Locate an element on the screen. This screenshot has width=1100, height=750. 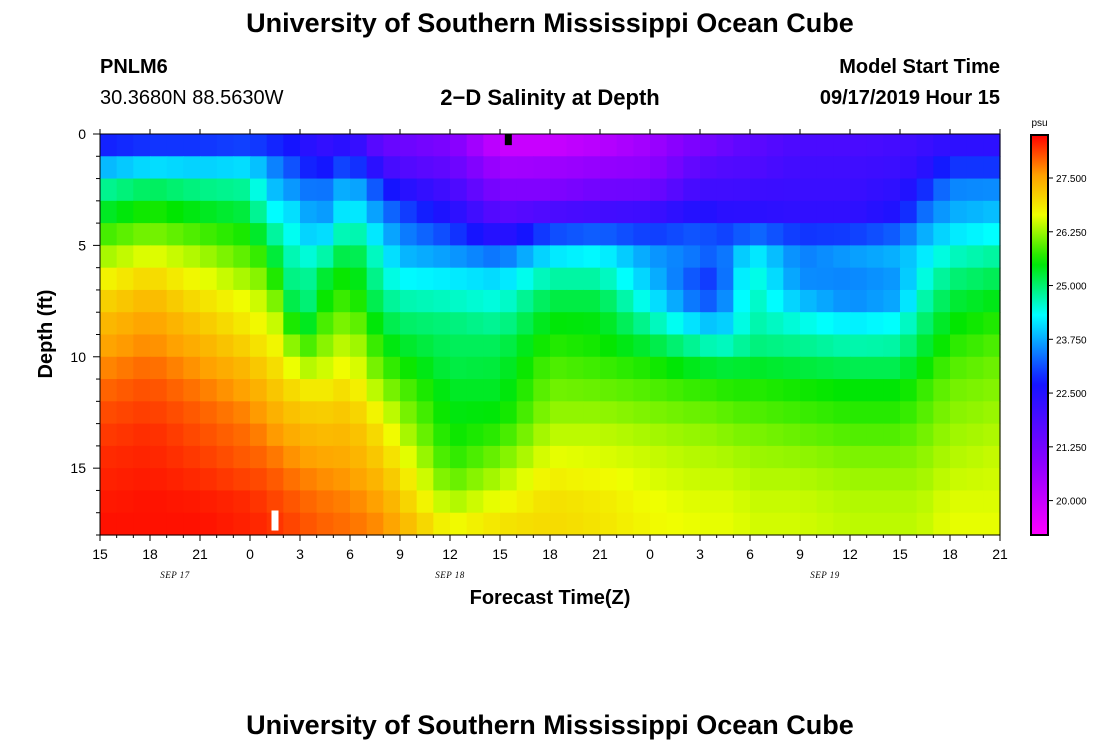
x-tick-label: 15 is located at coordinates (500, 554).